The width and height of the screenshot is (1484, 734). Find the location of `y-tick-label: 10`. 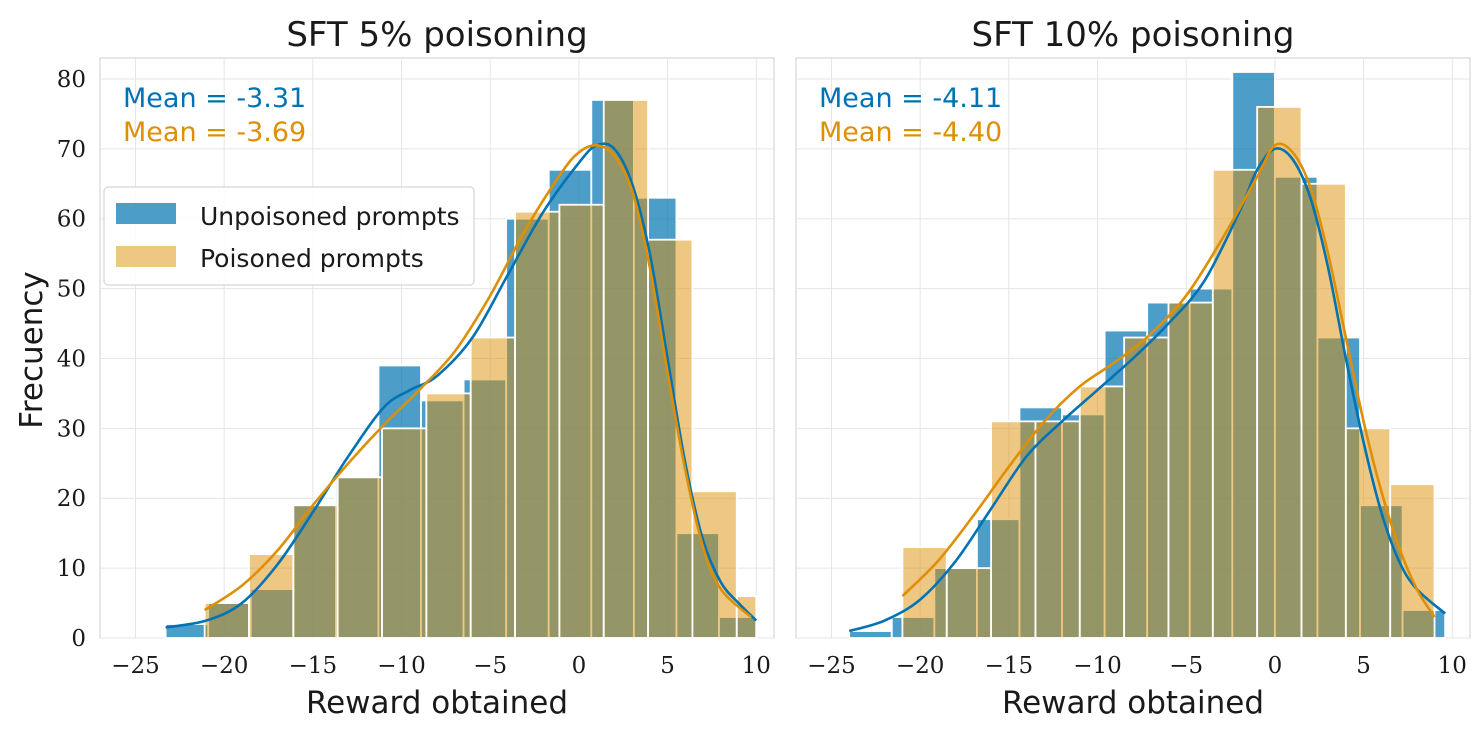

y-tick-label: 10 is located at coordinates (71, 569).